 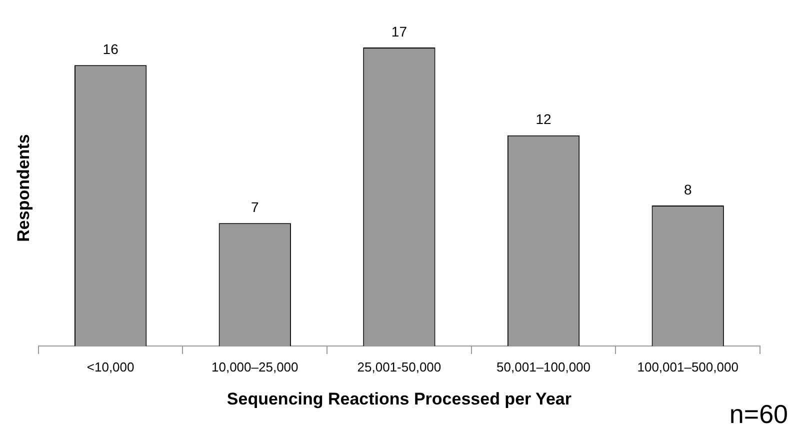 I want to click on x-tick-label: 25,001-50,000, so click(x=399, y=366).